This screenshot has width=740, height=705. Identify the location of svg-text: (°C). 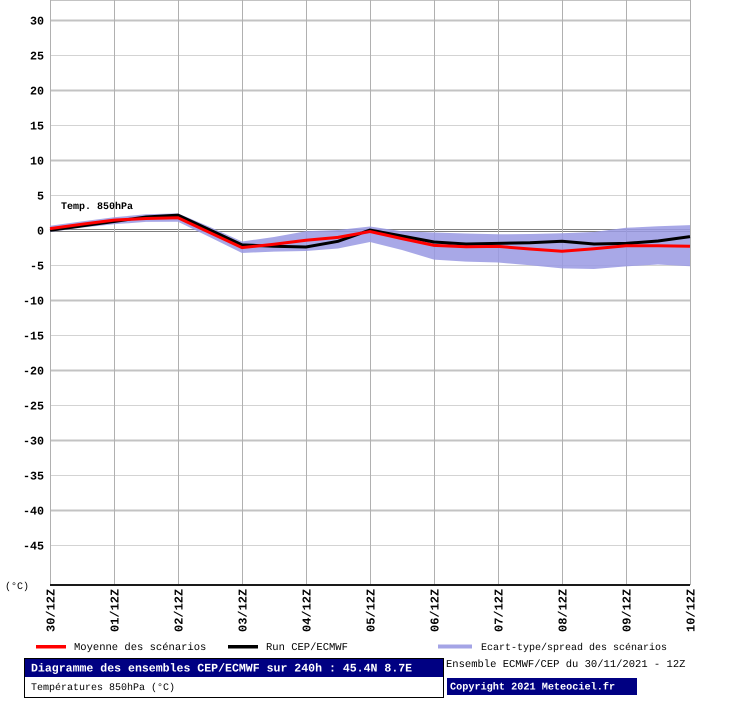
(17, 587).